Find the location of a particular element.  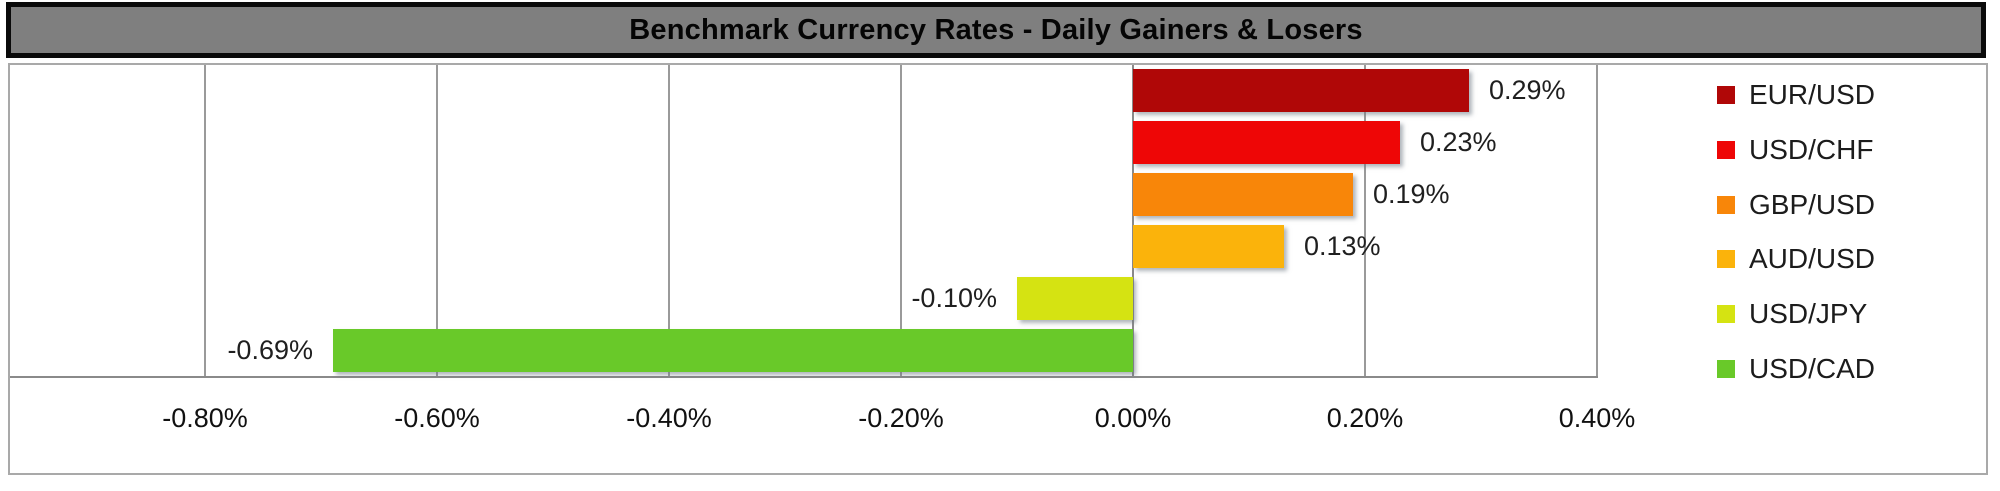

x-tick-label: -0.40% is located at coordinates (669, 418).